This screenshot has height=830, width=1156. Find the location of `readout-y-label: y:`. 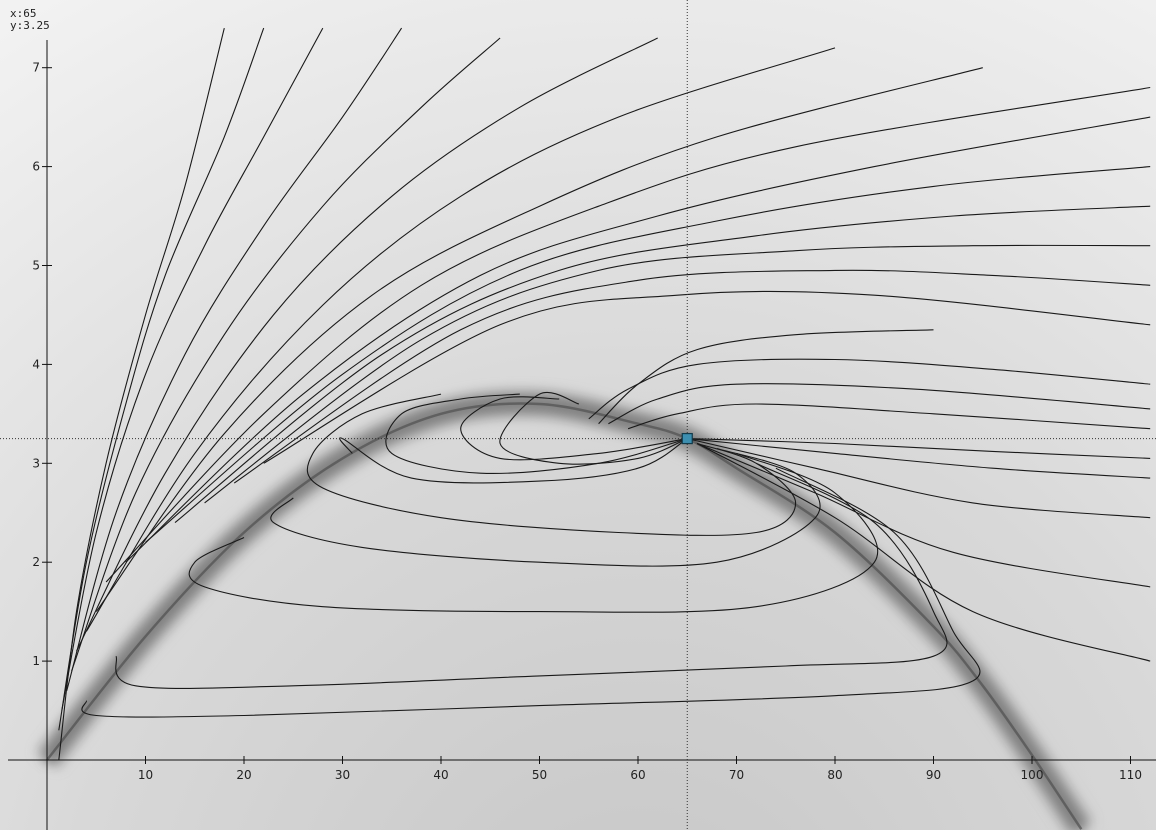

readout-y-label: y: is located at coordinates (17, 25).